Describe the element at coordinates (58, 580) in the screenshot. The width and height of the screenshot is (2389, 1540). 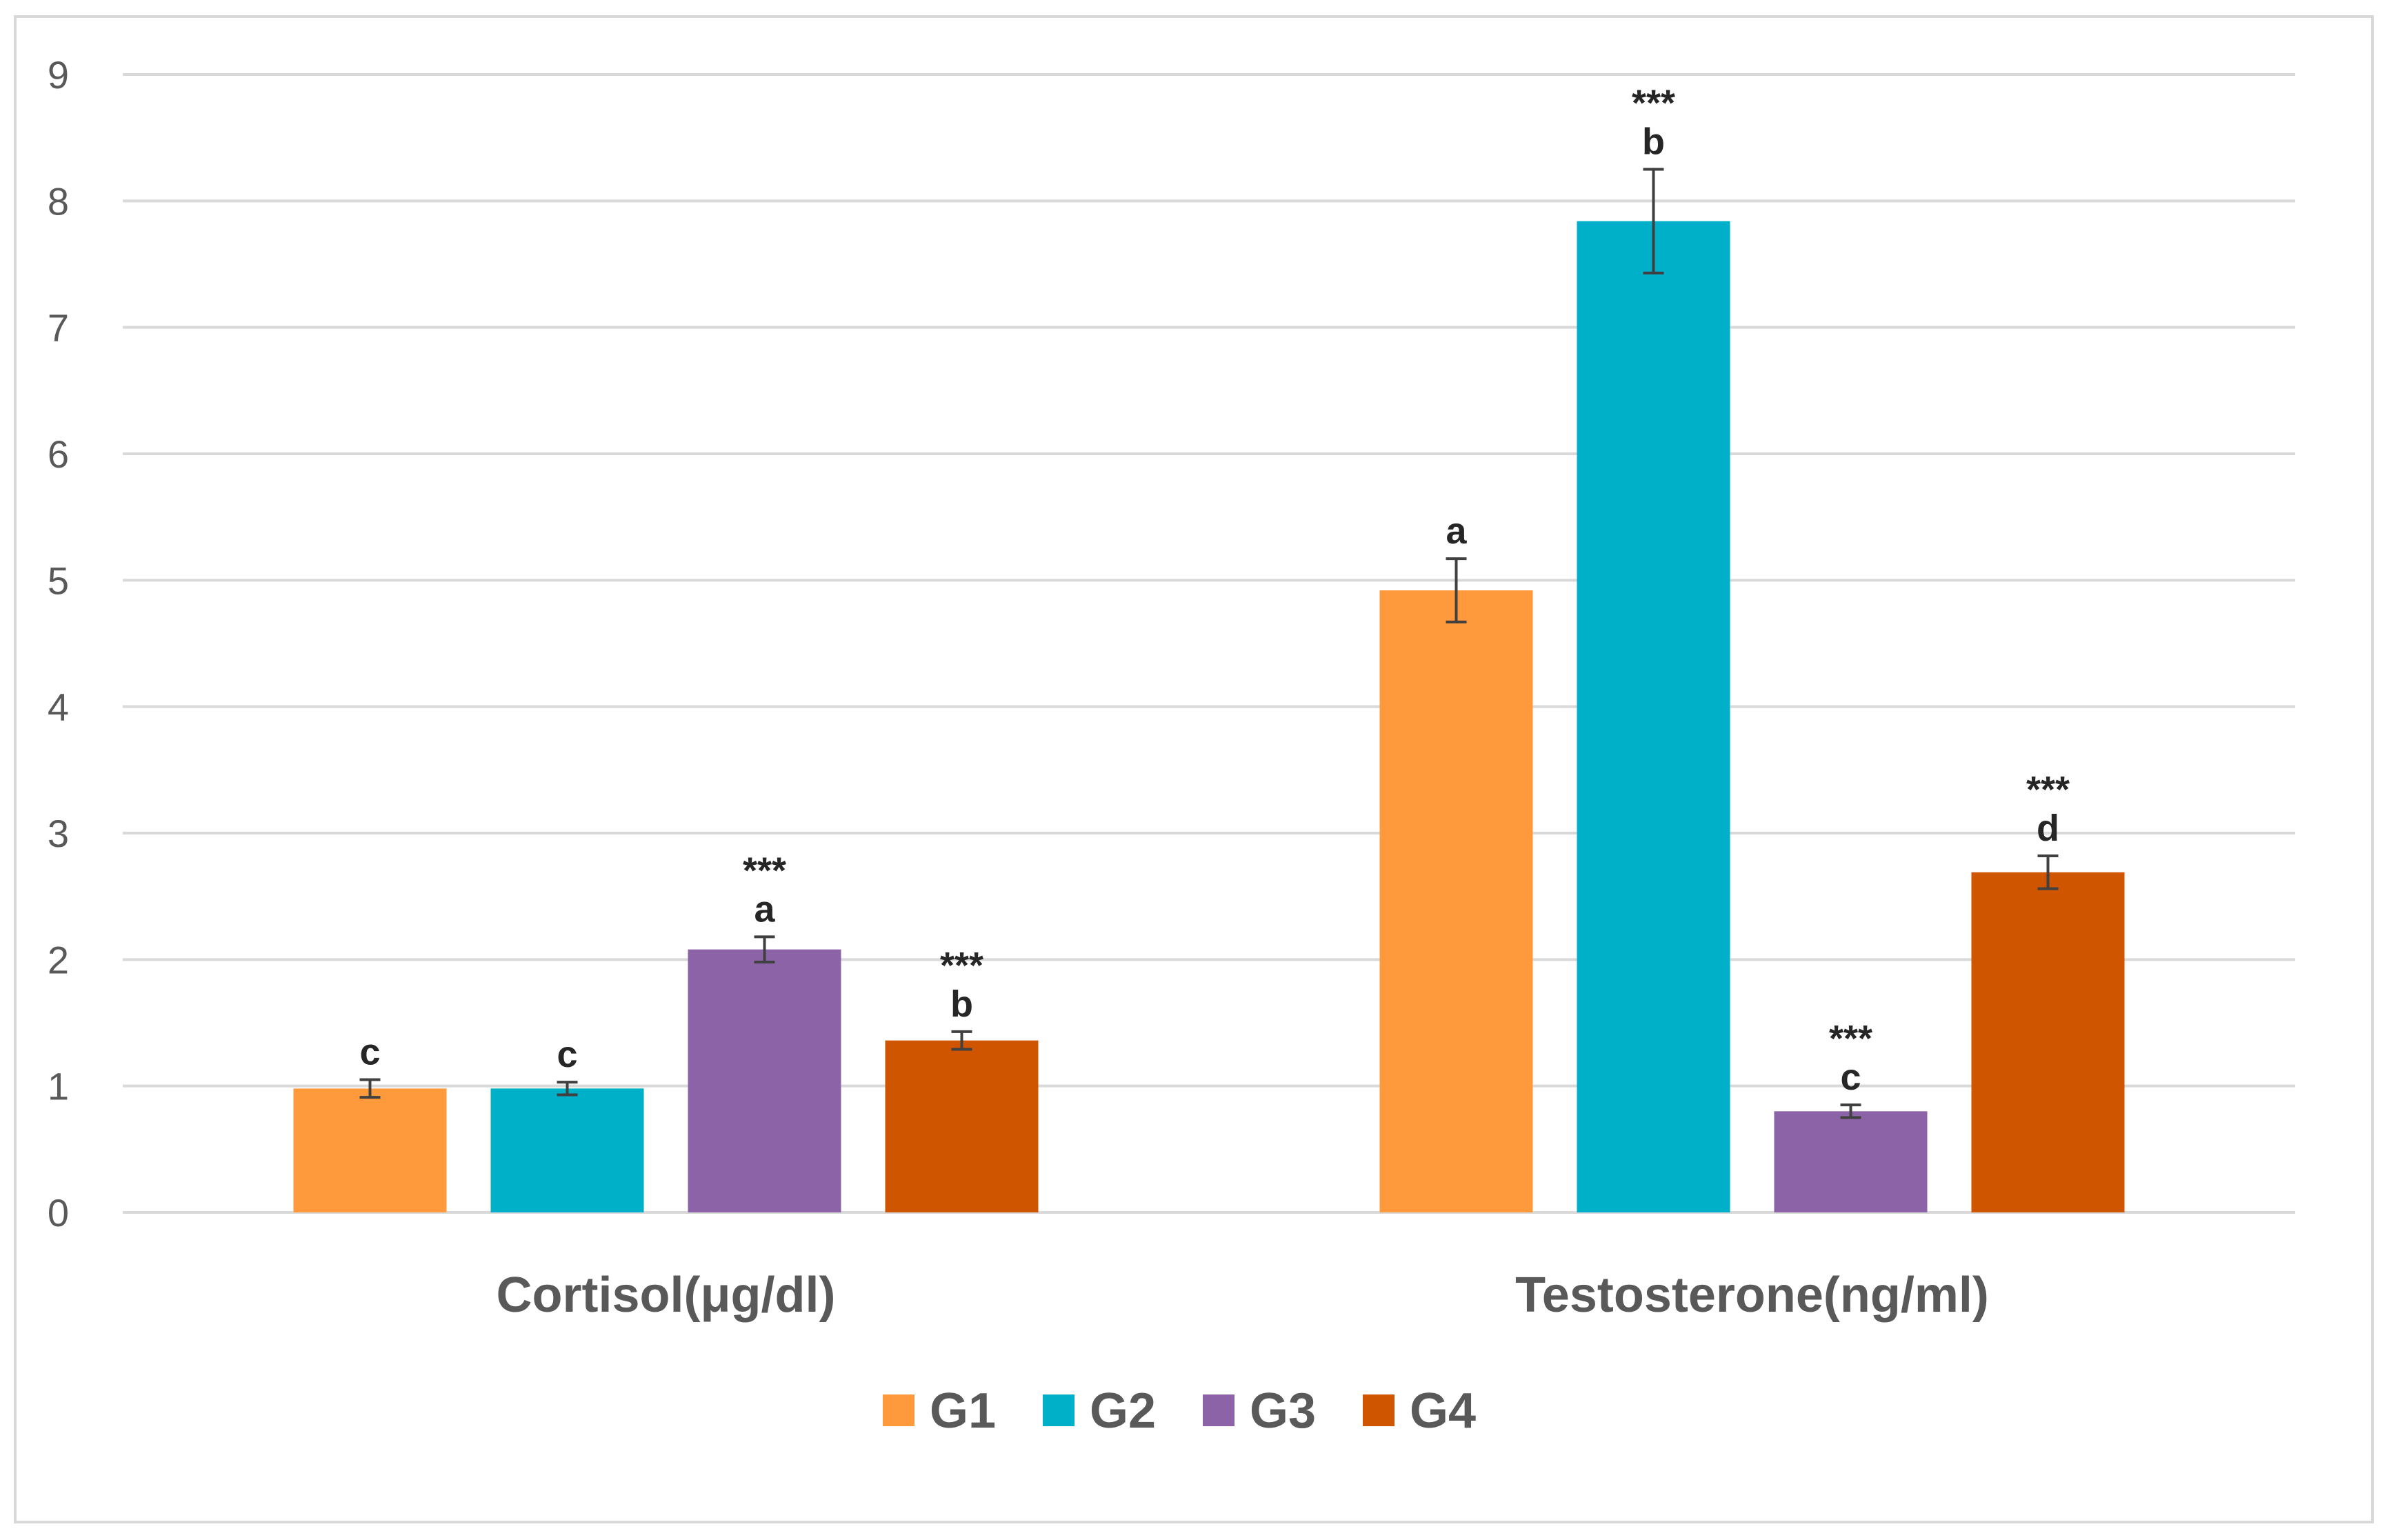
I see `y-tick-label: 5` at that location.